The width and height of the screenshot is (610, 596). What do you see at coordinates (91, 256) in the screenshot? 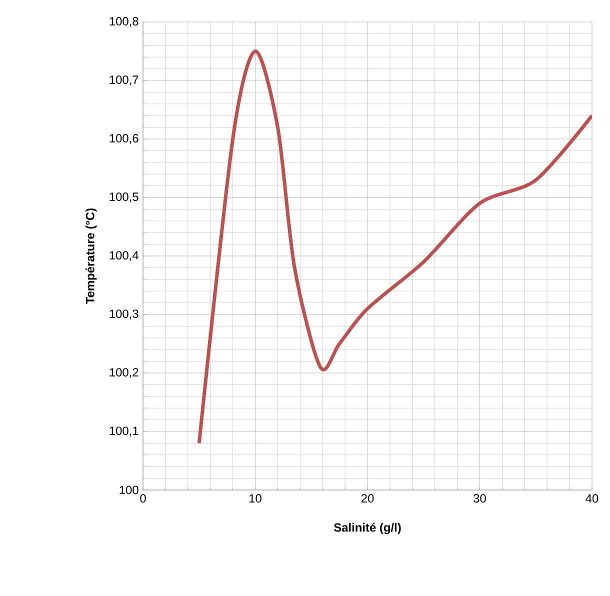
I see `y-axis-title: Température (°C)` at bounding box center [91, 256].